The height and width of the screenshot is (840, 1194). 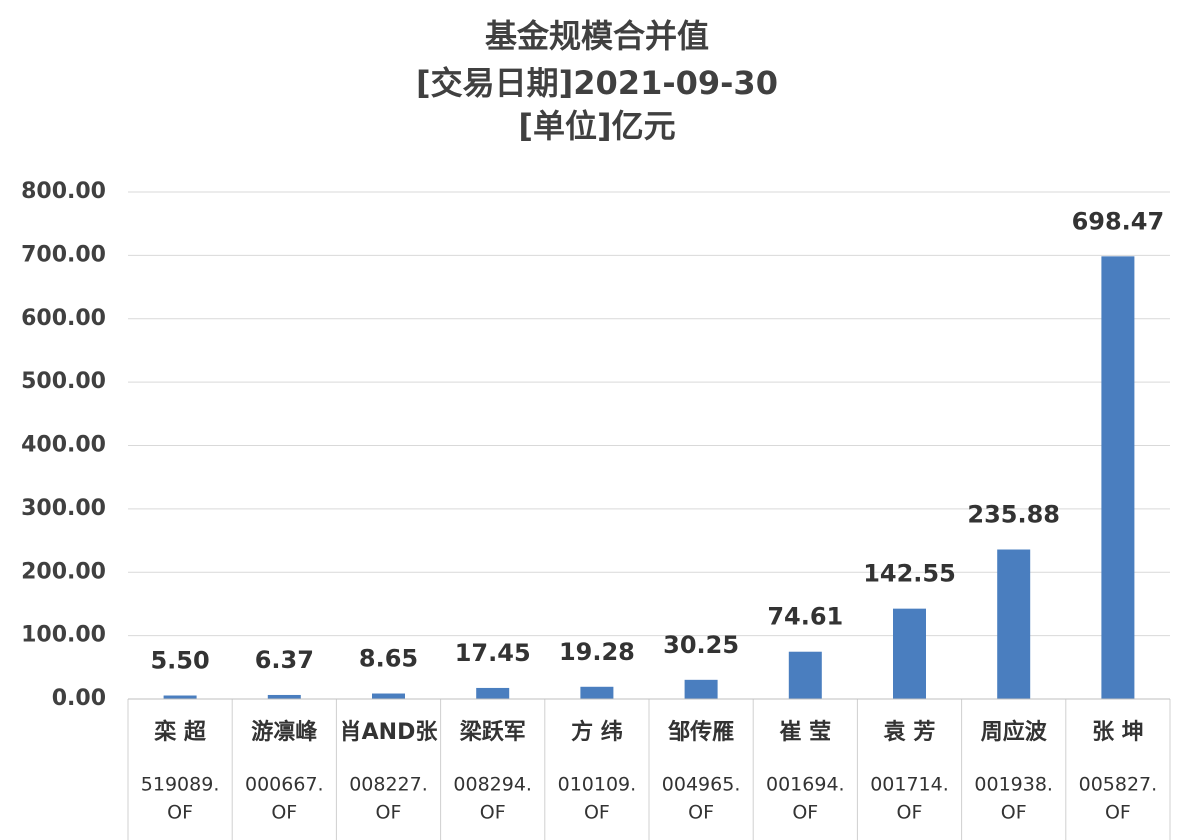 What do you see at coordinates (284, 660) in the screenshot?
I see `data-label: 6.37` at bounding box center [284, 660].